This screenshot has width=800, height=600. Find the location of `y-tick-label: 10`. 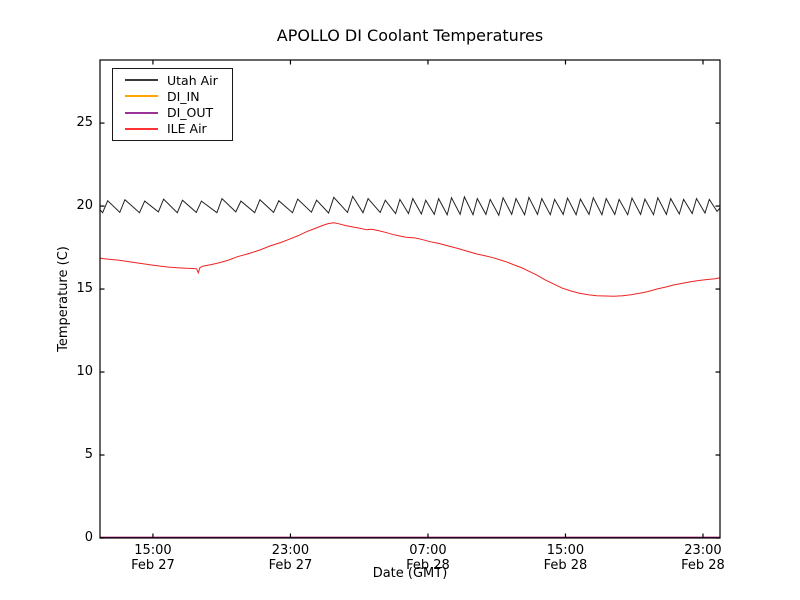

y-tick-label: 10 is located at coordinates (84, 372).